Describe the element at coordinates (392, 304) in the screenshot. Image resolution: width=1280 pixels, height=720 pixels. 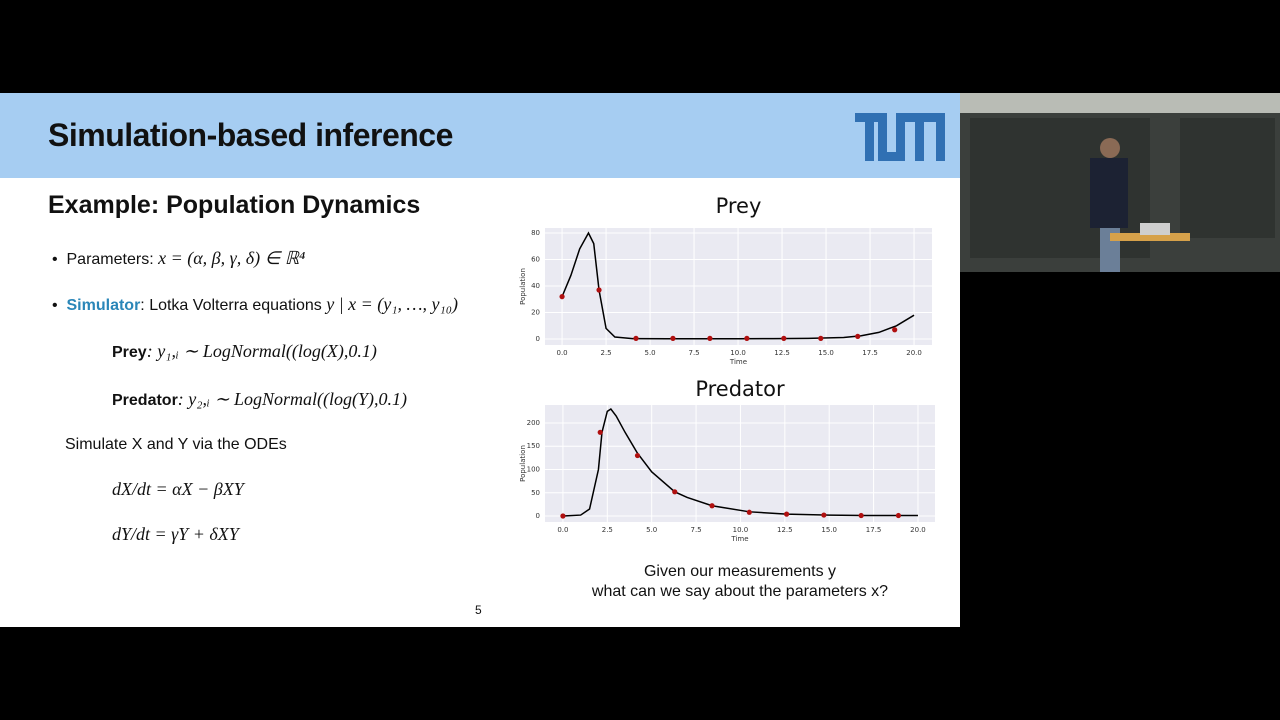
I see `math: y | x = (y₁, …, y₁₀)` at that location.